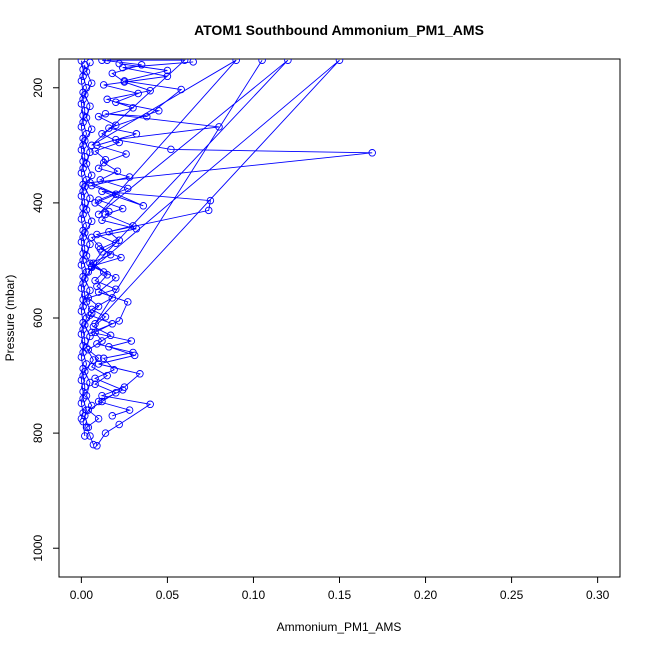  What do you see at coordinates (168, 595) in the screenshot?
I see `x-tick-label: 0.05` at bounding box center [168, 595].